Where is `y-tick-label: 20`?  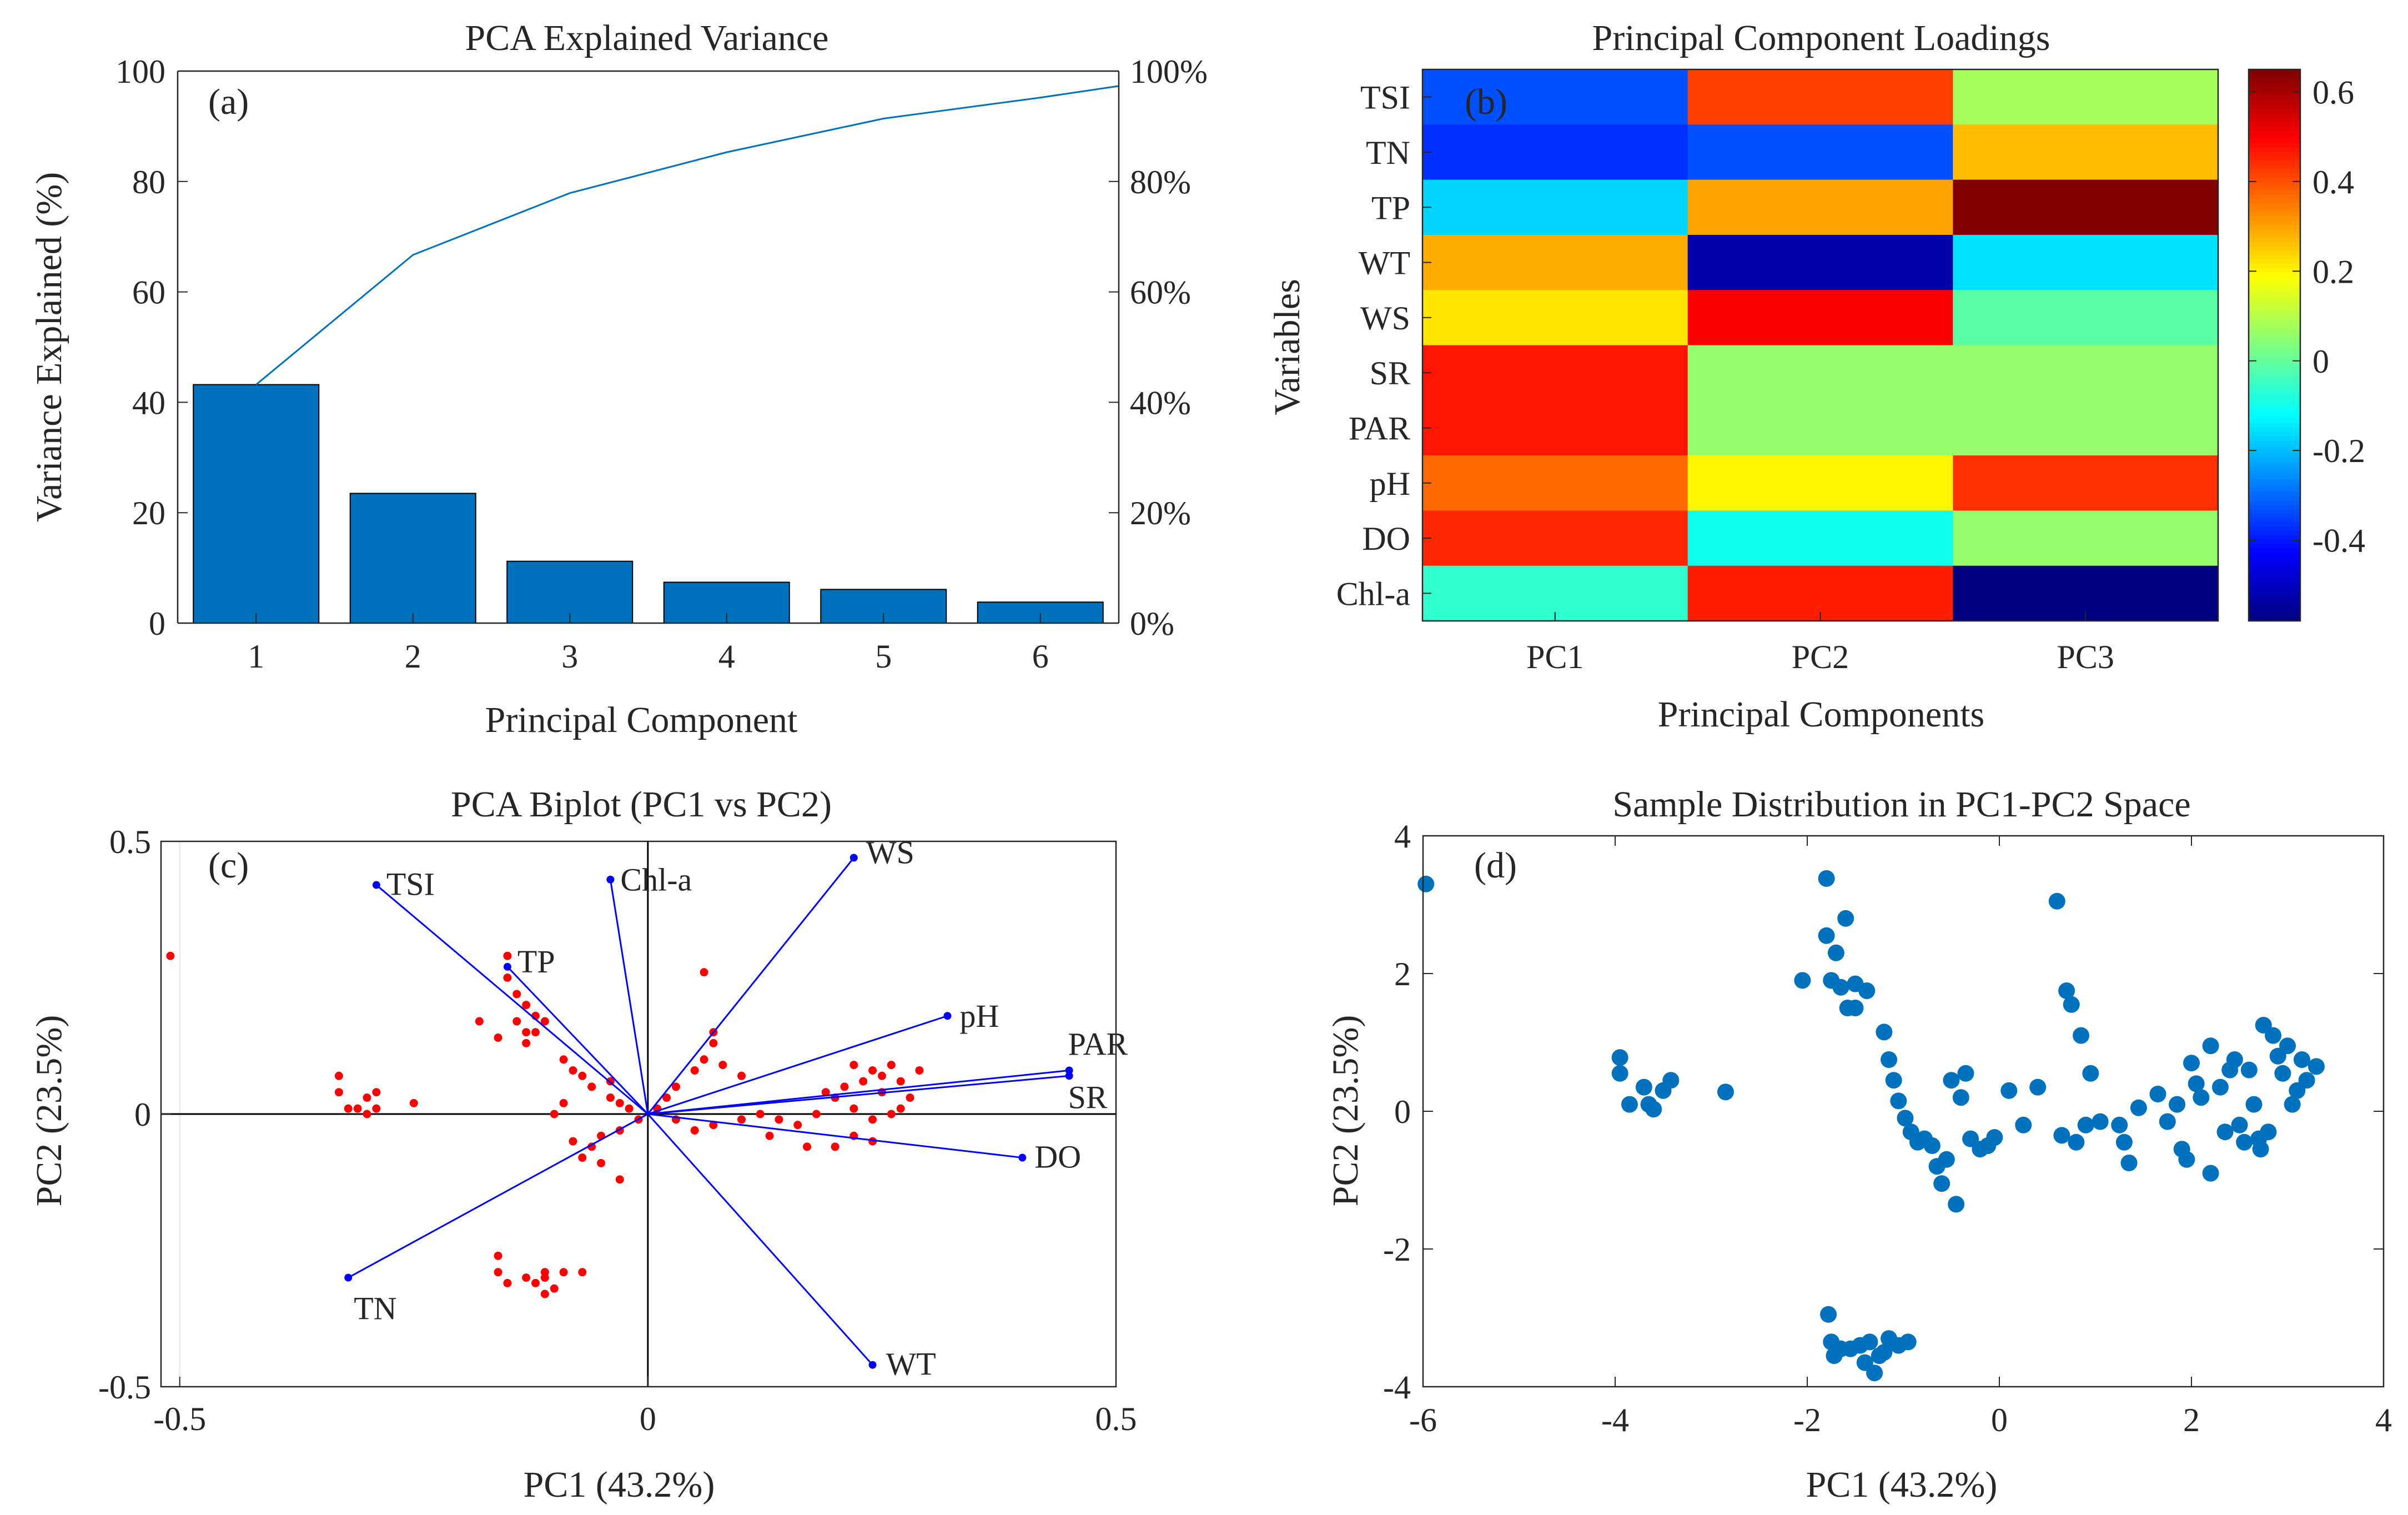 y-tick-label: 20 is located at coordinates (148, 513).